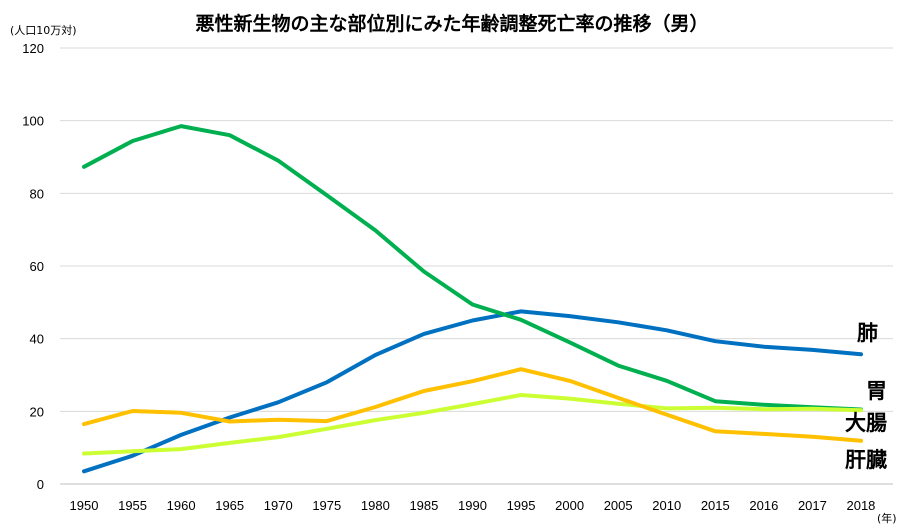 The image size is (905, 531). Describe the element at coordinates (451, 23) in the screenshot. I see `chart-title: 悪性新生物の主な部位別にみた年齢調整死亡率の推移（男）` at that location.